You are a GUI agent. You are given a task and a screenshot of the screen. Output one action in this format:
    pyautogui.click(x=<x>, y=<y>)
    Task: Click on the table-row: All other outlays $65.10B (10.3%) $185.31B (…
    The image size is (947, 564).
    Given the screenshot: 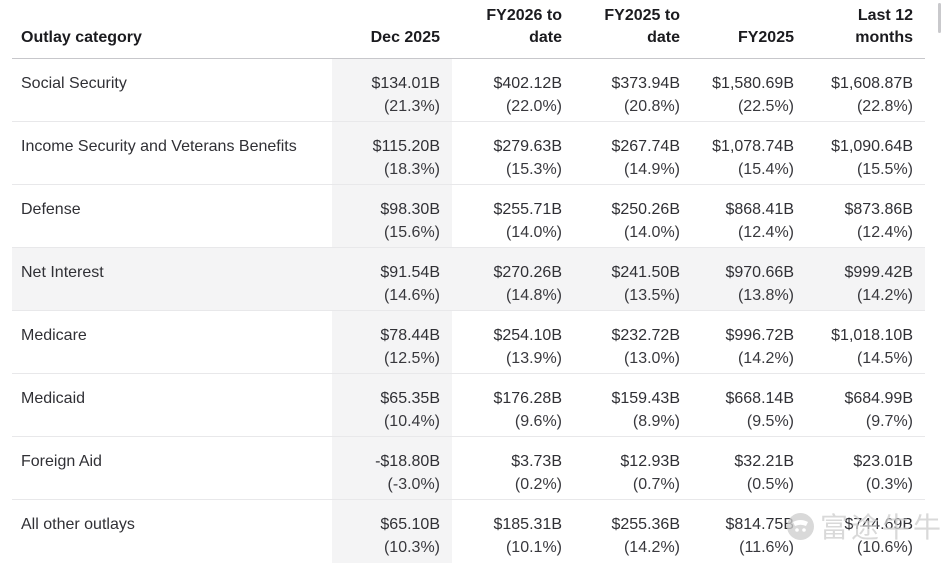 What is the action you would take?
    pyautogui.click(x=468, y=531)
    